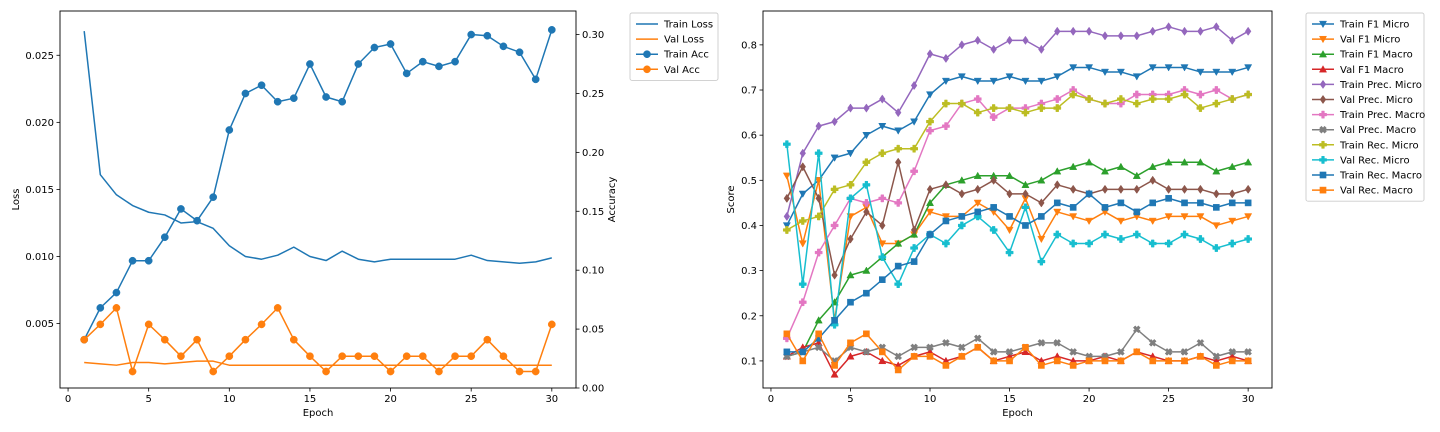  What do you see at coordinates (1017, 413) in the screenshot?
I see `x-axis-label: Epoch` at bounding box center [1017, 413].